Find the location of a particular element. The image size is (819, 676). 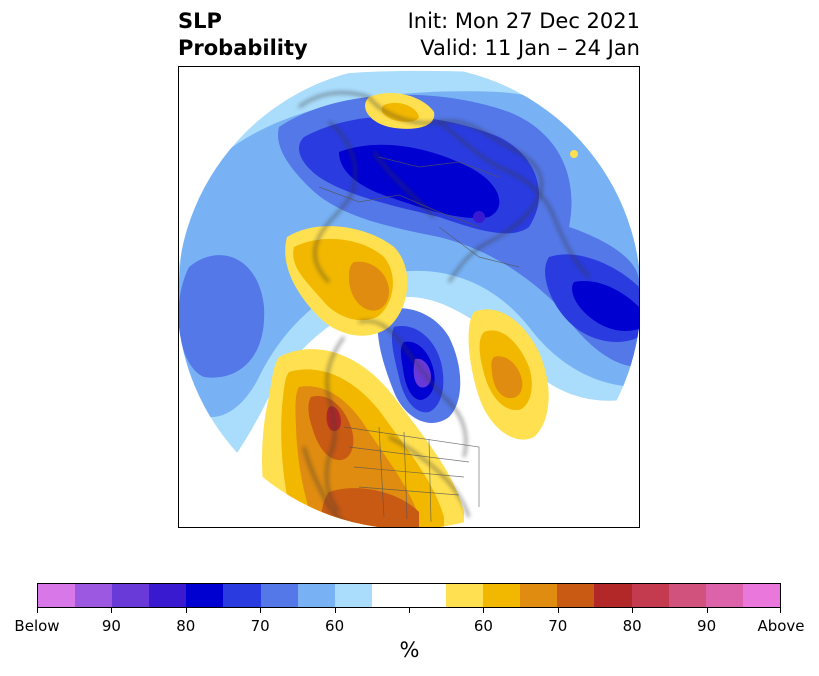

map-title: SLP Probability is located at coordinates (243, 35).